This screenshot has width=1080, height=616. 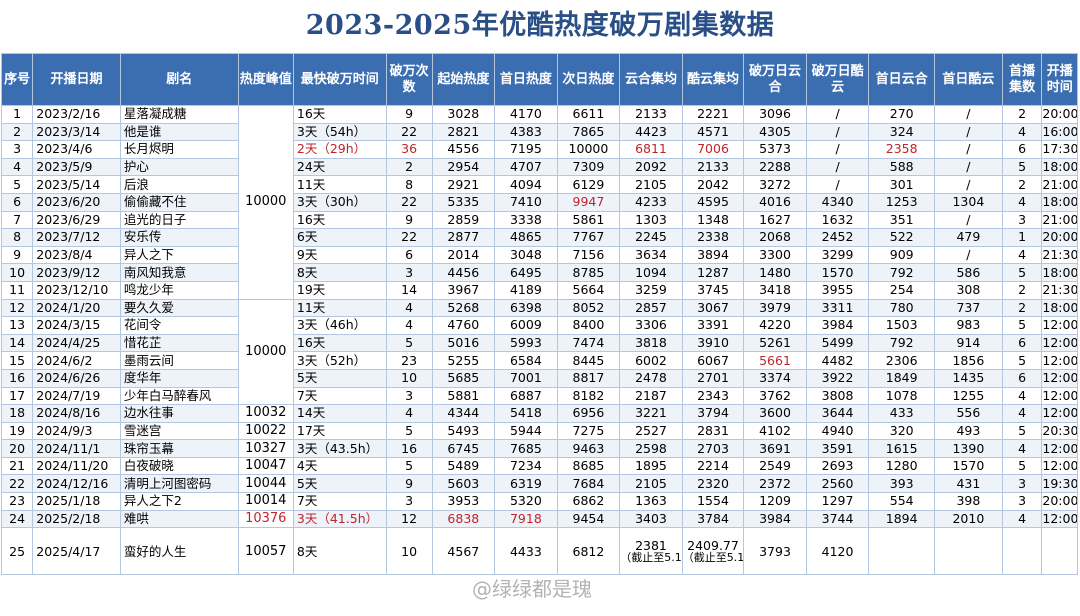 I want to click on table-cell: 3984, so click(x=775, y=519).